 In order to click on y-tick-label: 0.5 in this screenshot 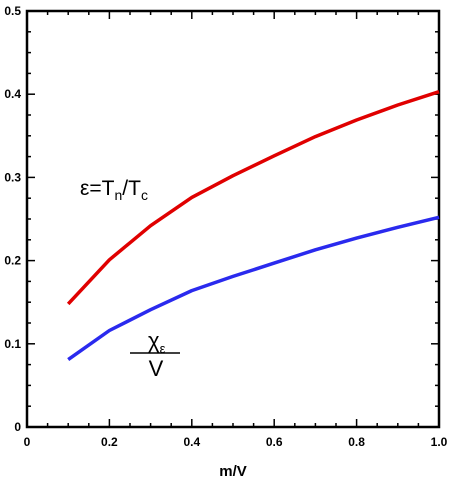, I will do `click(12, 11)`.